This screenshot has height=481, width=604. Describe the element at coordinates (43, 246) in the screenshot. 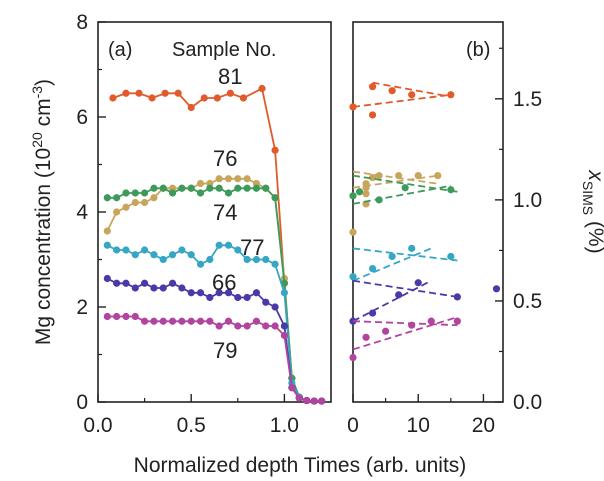

I see `y-axis-left-text: Mg concentration (10` at that location.